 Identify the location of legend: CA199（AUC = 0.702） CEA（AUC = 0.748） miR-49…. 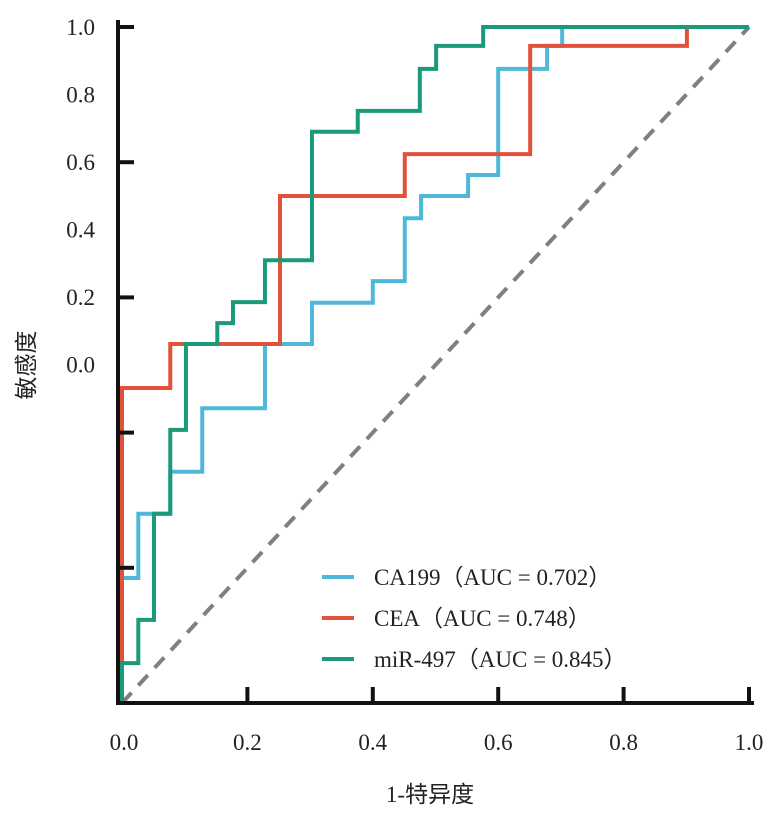
(474, 618).